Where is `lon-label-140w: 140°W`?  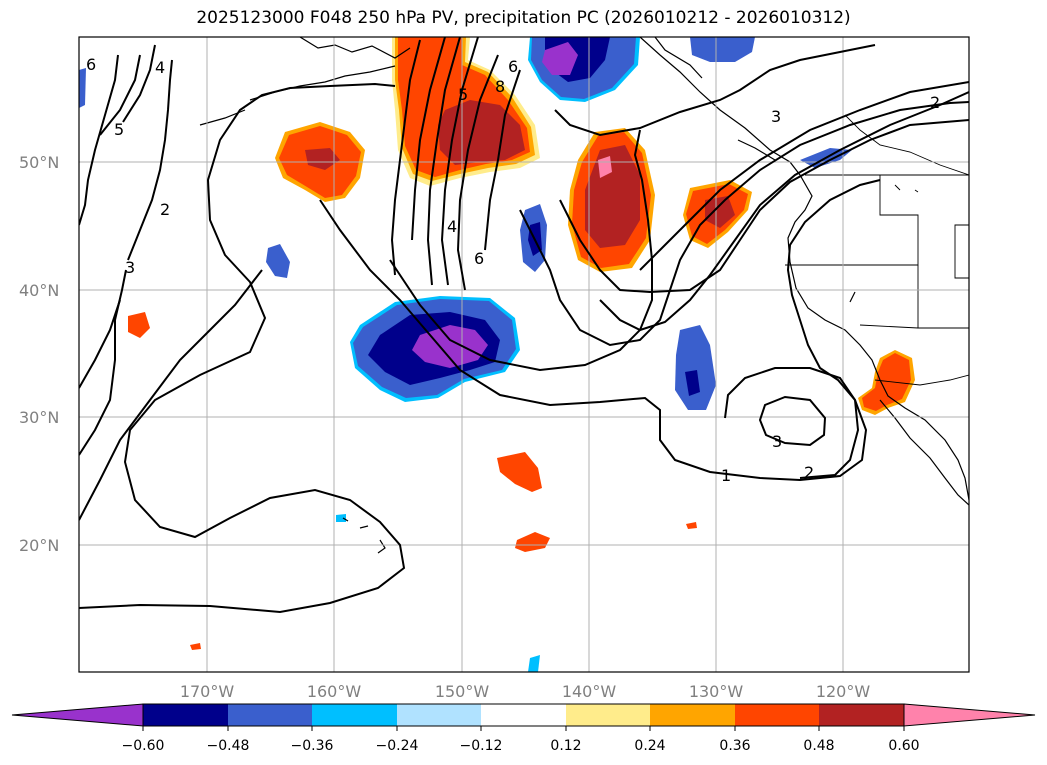
lon-label-140w: 140°W is located at coordinates (589, 691).